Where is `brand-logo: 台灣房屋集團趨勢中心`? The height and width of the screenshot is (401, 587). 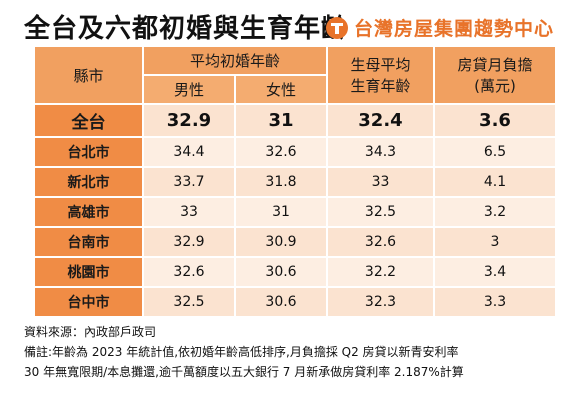
brand-logo: 台灣房屋集團趨勢中心 is located at coordinates (440, 27).